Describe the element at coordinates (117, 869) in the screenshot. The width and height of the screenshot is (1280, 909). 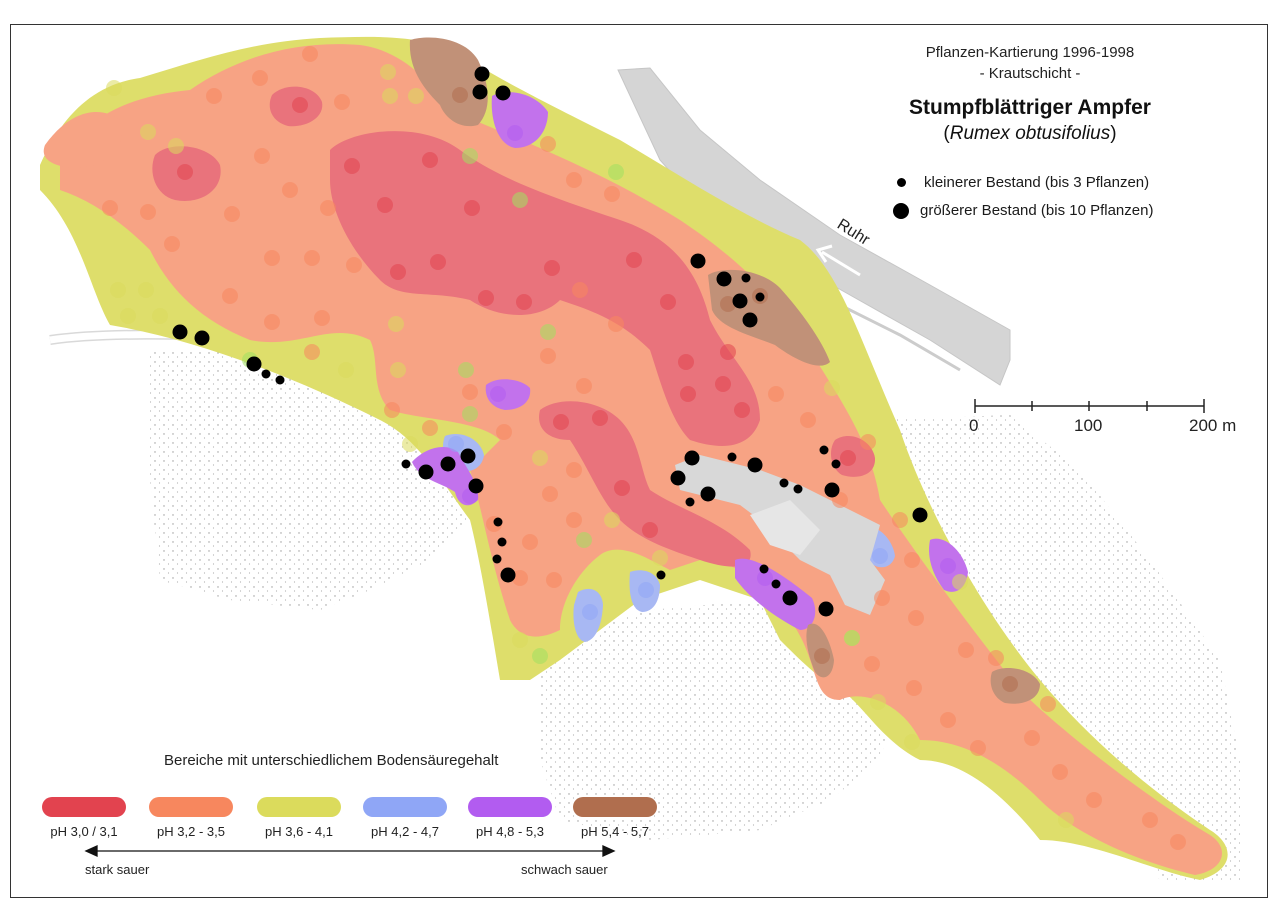
I see `acidity-strong-label: stark sauer` at that location.